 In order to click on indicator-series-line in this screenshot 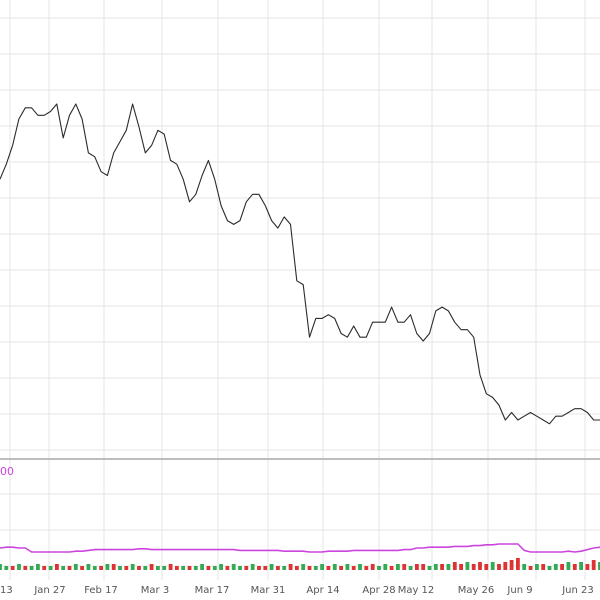, I will do `click(300, 548)`.